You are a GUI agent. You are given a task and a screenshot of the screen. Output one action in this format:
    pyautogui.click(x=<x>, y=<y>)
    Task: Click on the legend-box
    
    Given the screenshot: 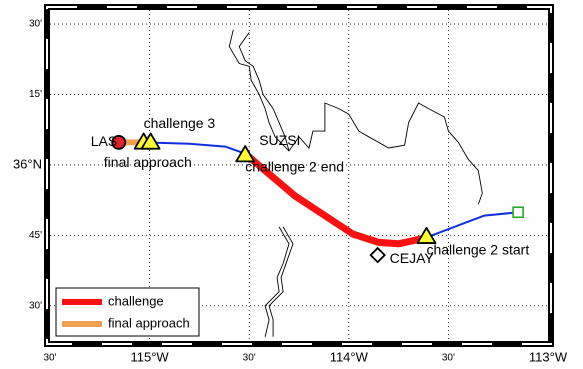 What is the action you would take?
    pyautogui.click(x=127, y=312)
    